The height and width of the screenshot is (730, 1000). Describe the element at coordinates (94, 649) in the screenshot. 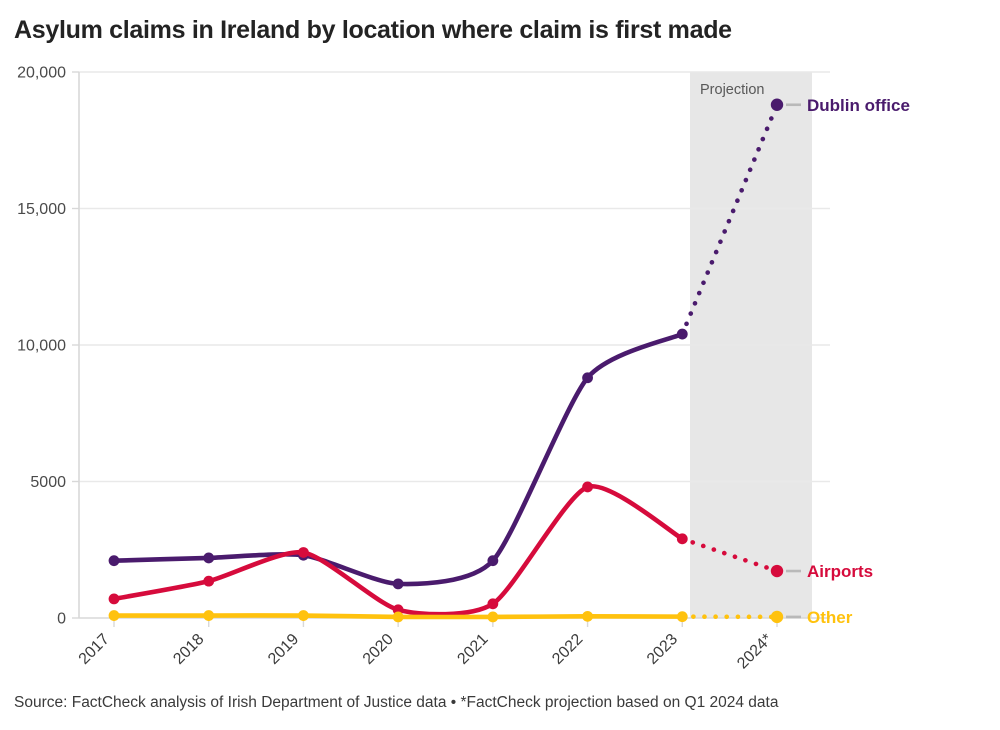

I see `x-axis-tick-label: 2017` at that location.